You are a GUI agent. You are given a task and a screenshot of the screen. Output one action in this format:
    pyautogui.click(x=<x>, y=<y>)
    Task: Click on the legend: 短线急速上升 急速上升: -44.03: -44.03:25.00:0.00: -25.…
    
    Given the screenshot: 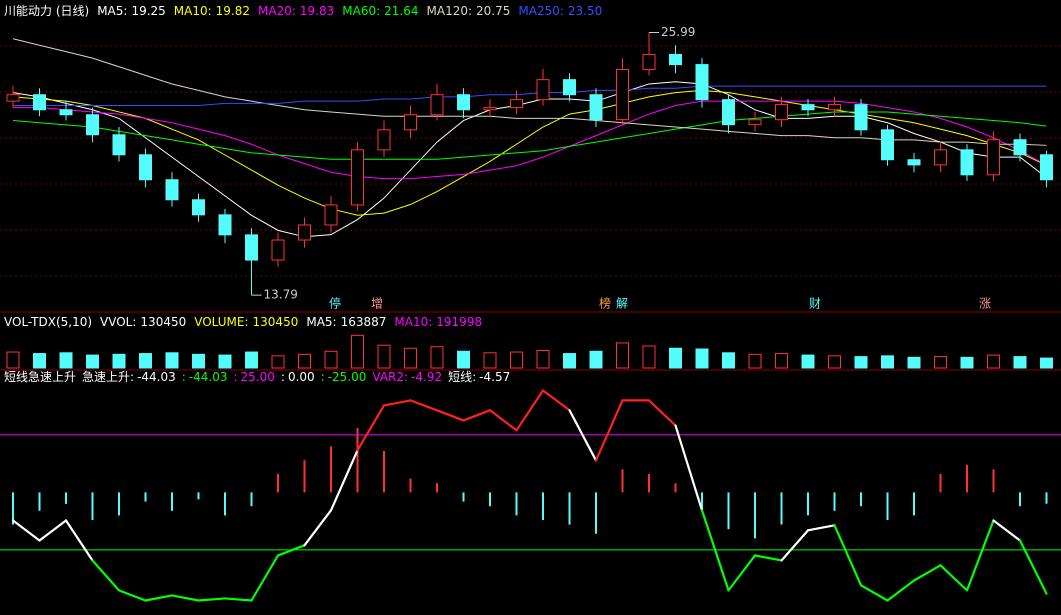 What is the action you would take?
    pyautogui.click(x=257, y=376)
    